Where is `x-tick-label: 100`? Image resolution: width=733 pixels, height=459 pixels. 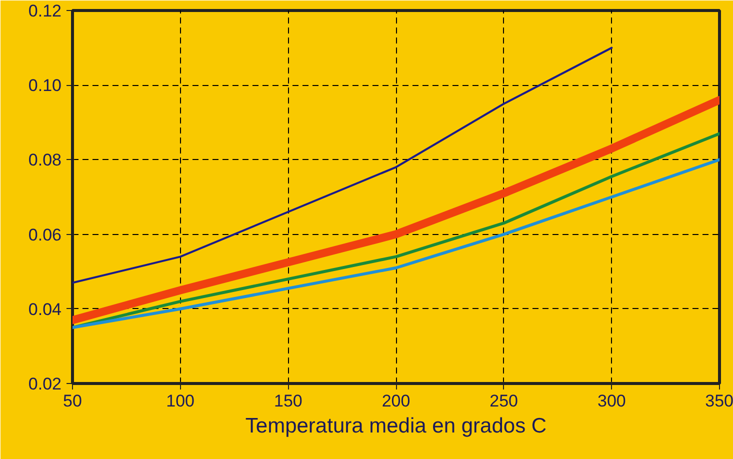
x-tick-label: 100 is located at coordinates (180, 401).